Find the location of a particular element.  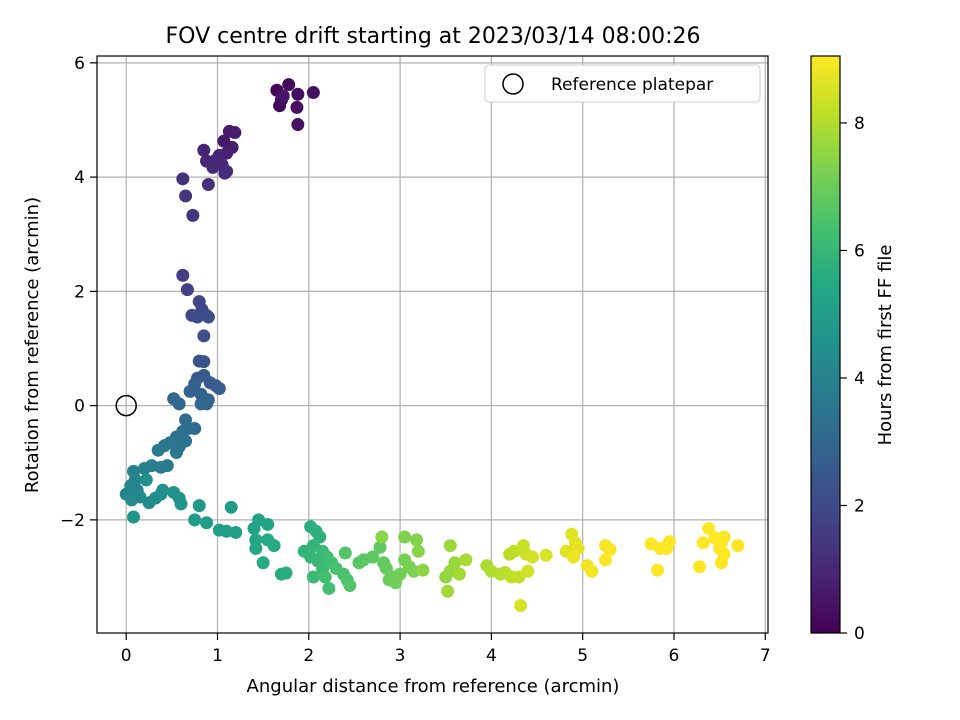

y-axis-label: Rotation from reference (arcmin) is located at coordinates (32, 345).